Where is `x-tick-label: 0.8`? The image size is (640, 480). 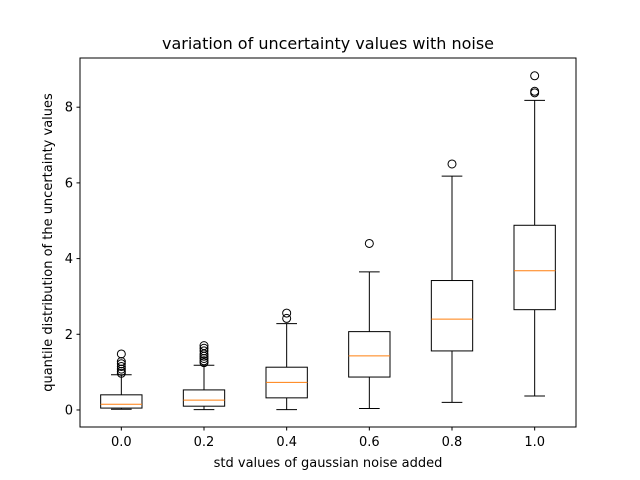 x-tick-label: 0.8 is located at coordinates (452, 442).